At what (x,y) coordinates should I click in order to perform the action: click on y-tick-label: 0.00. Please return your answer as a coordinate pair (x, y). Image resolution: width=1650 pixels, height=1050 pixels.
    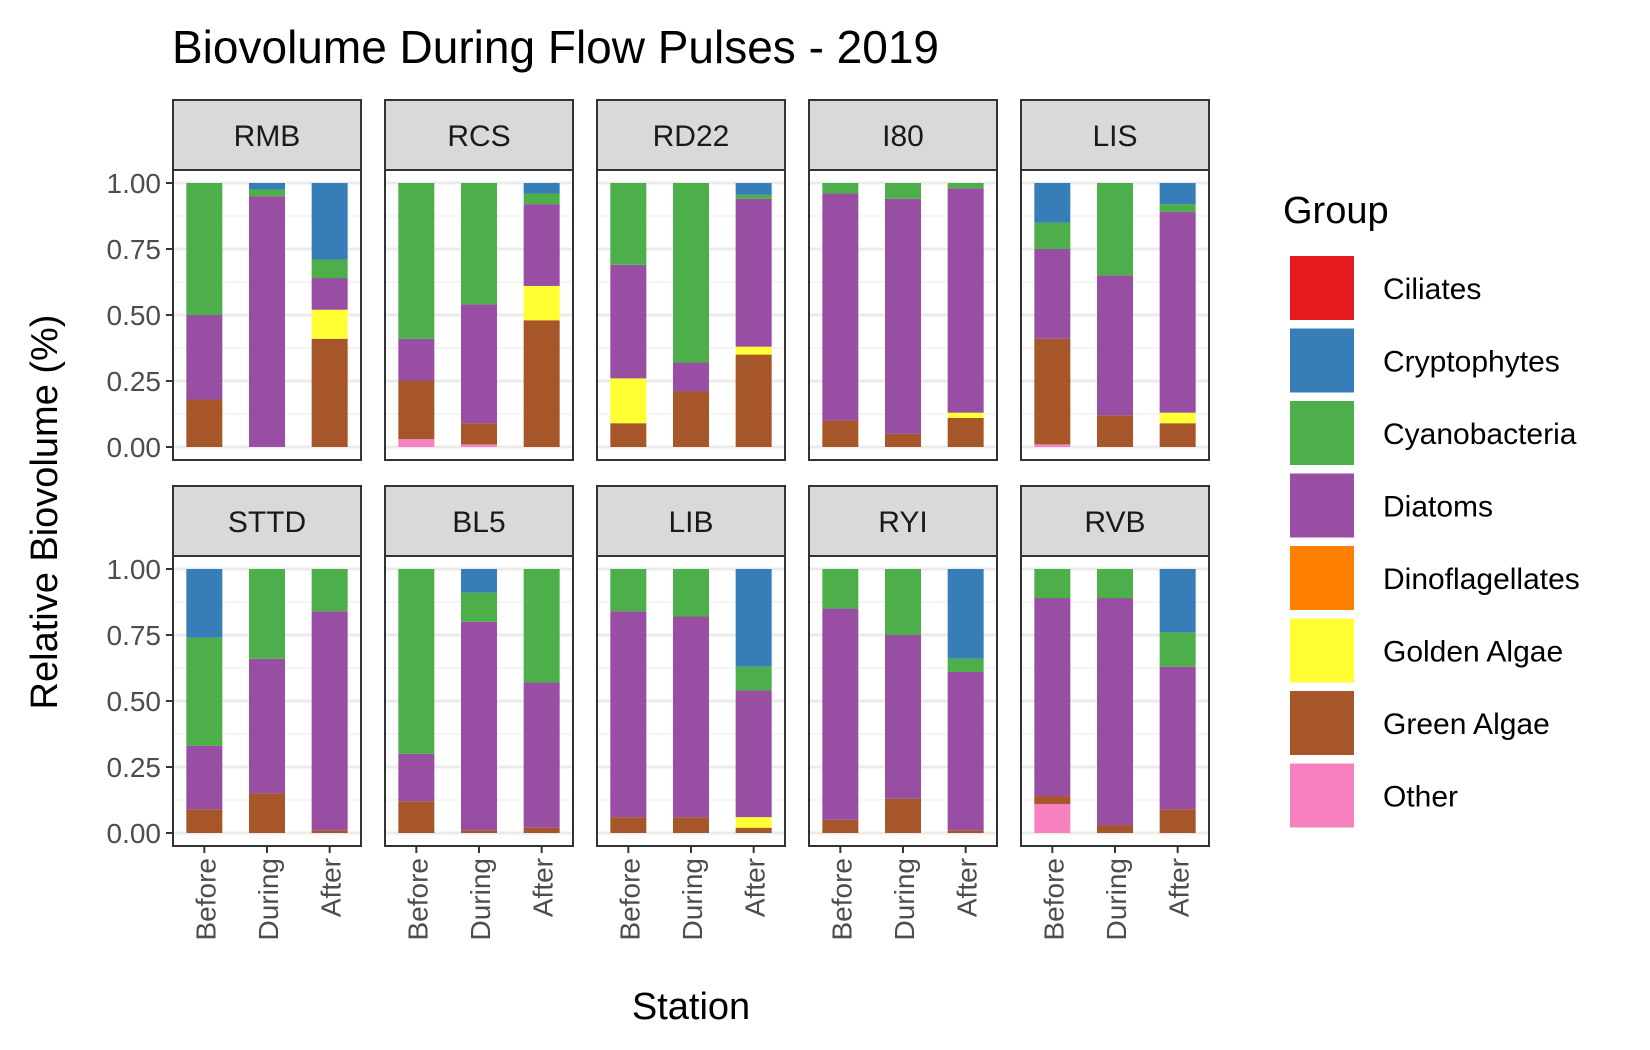
    Looking at the image, I should click on (134, 447).